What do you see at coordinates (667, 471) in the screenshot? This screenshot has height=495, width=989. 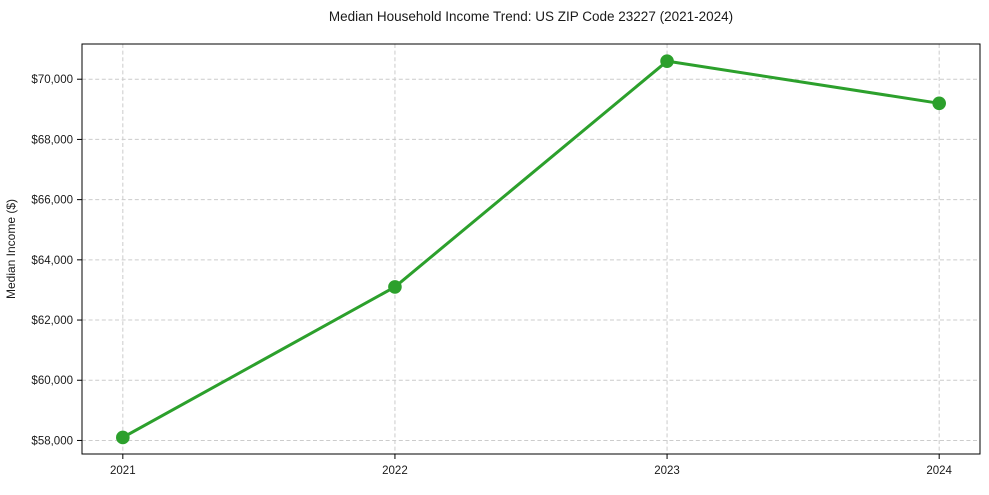 I see `x-tick-label: 2023` at bounding box center [667, 471].